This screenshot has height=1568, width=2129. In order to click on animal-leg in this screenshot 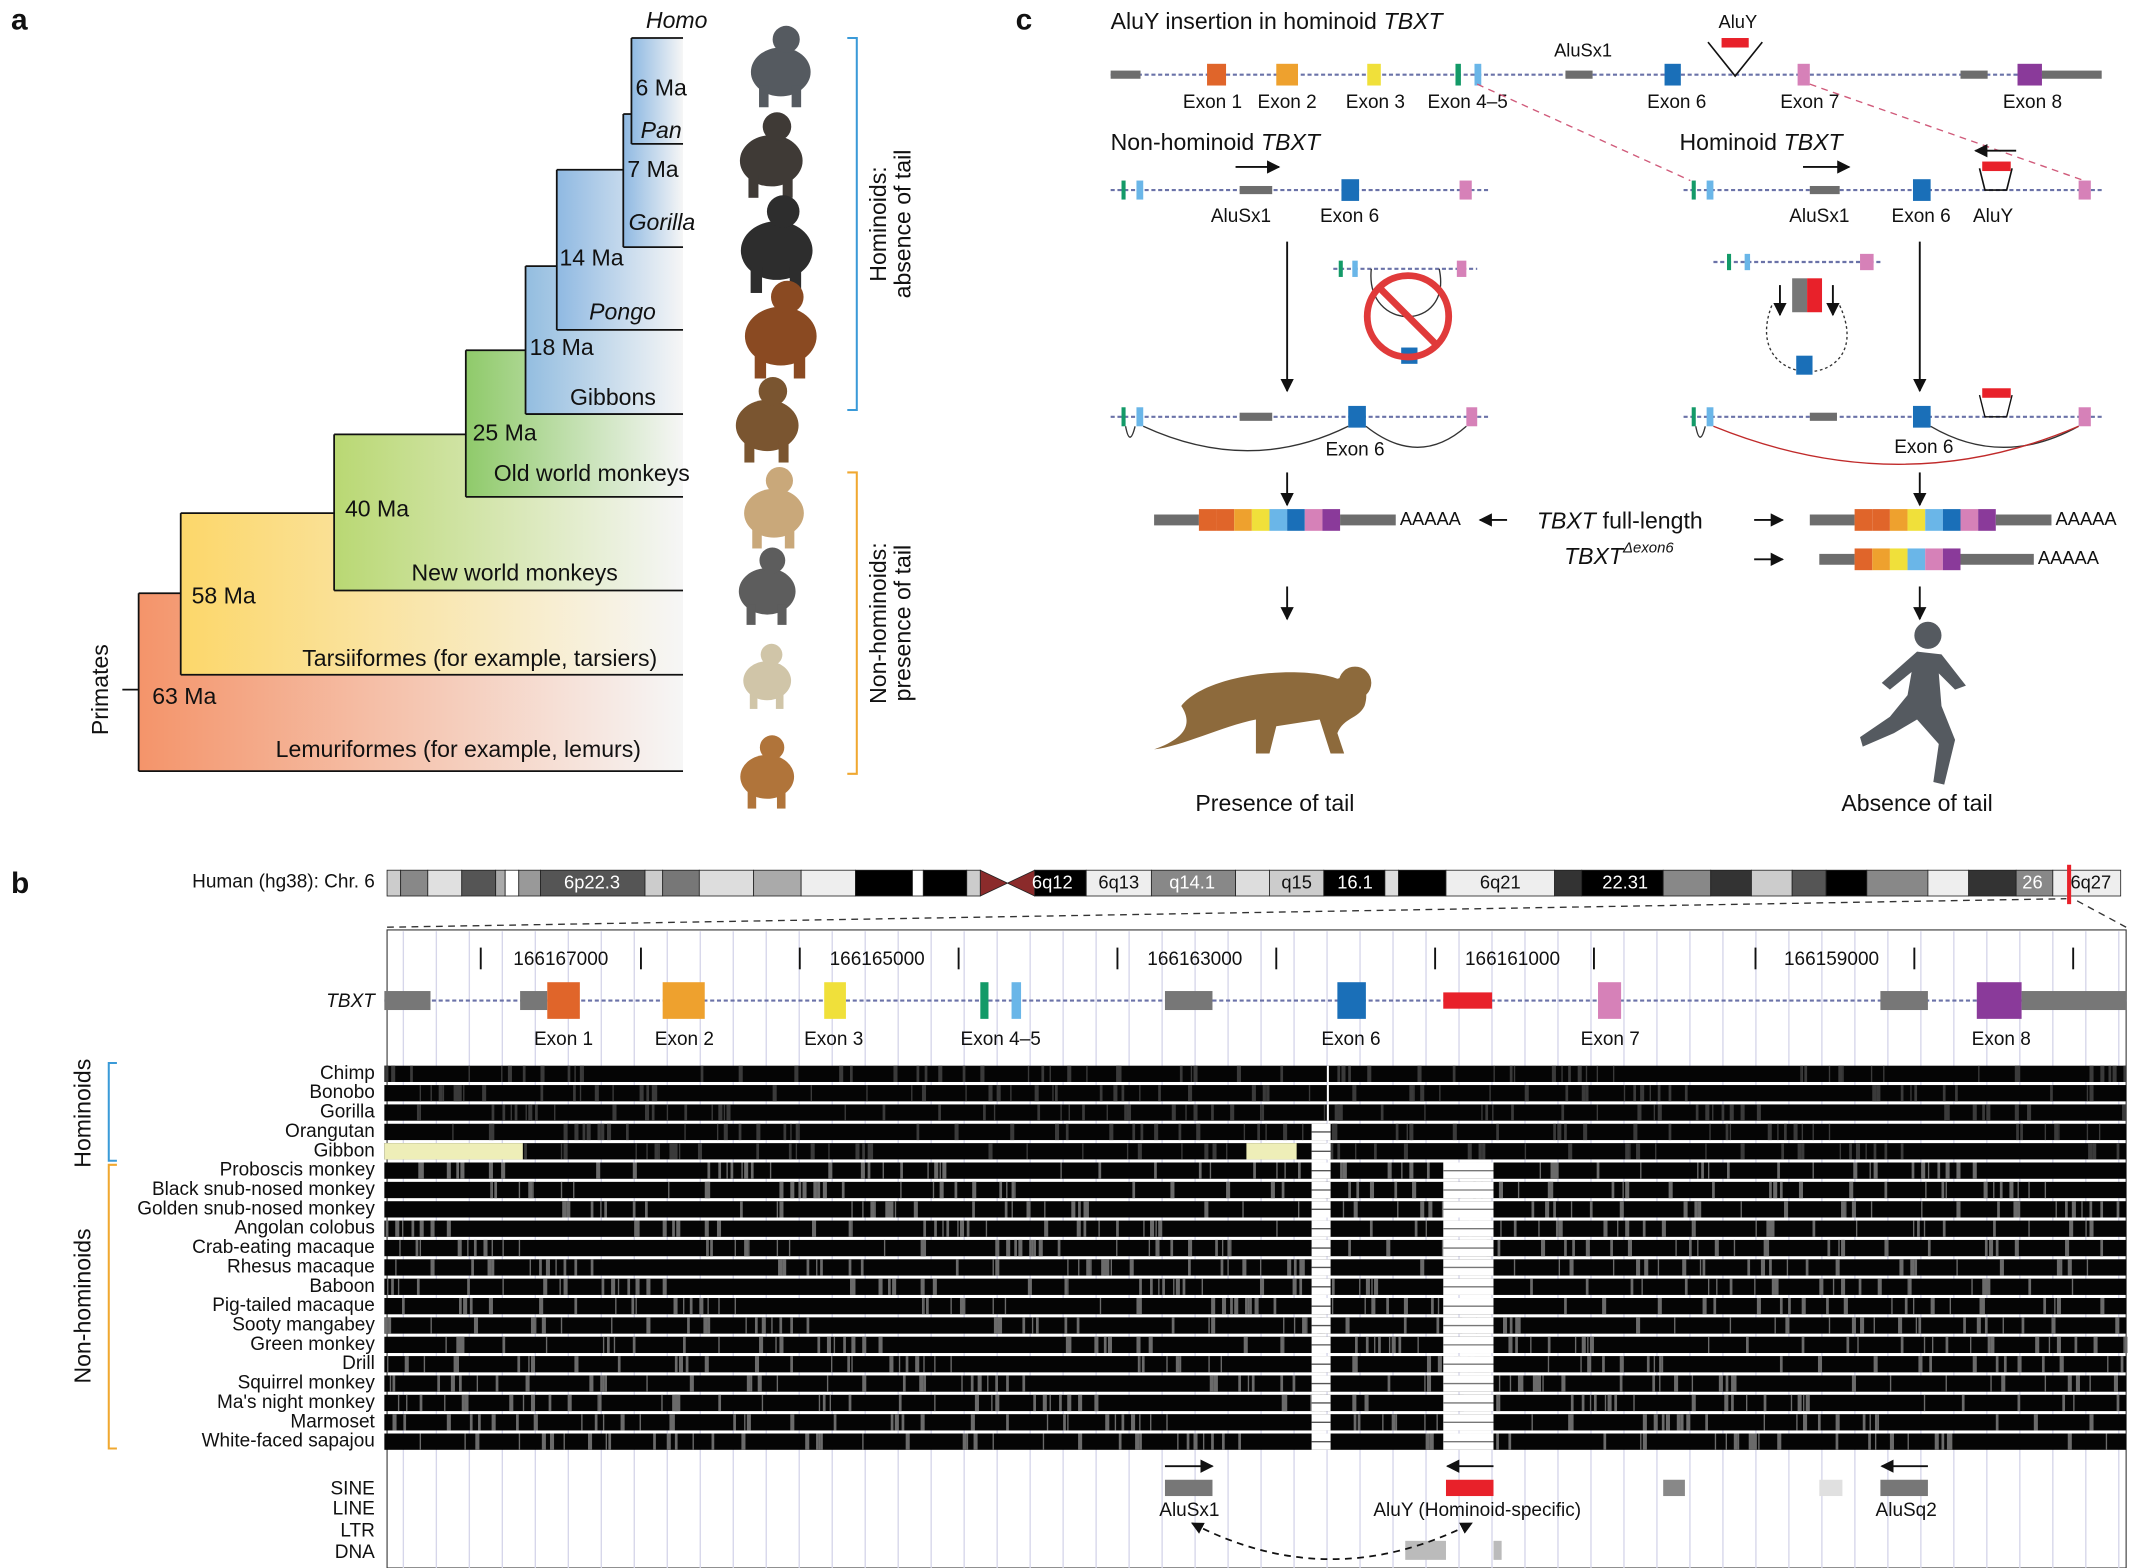, I will do `click(783, 451)`.